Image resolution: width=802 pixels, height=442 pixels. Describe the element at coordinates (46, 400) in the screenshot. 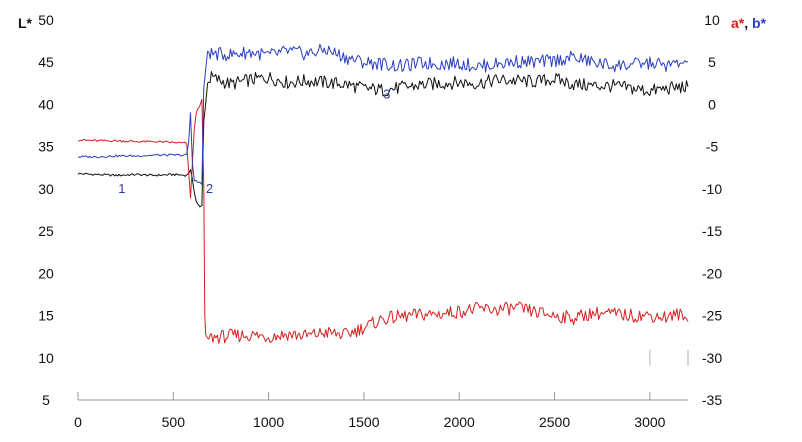

I see `y-left-tick-label: 5` at that location.